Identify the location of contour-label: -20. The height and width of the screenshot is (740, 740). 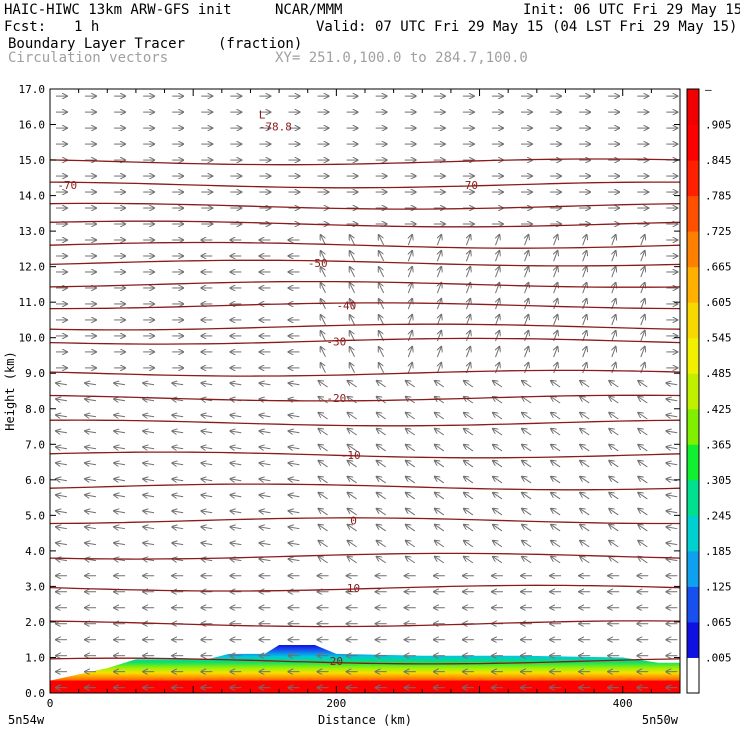
(336, 398).